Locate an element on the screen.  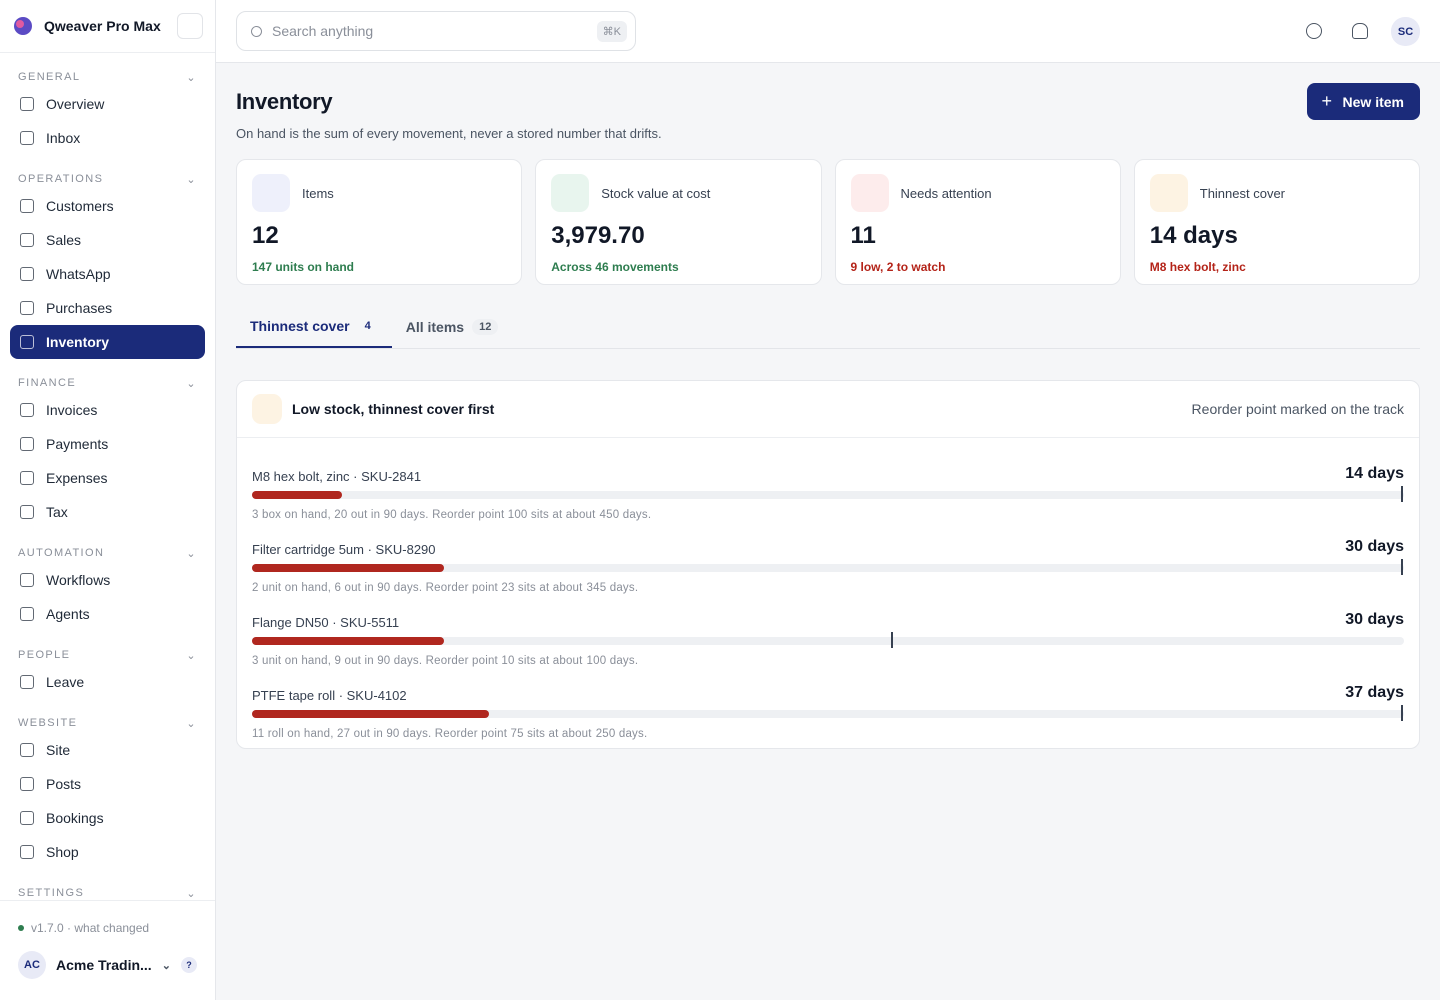
stat-value: 3,979.70 is located at coordinates (598, 235).